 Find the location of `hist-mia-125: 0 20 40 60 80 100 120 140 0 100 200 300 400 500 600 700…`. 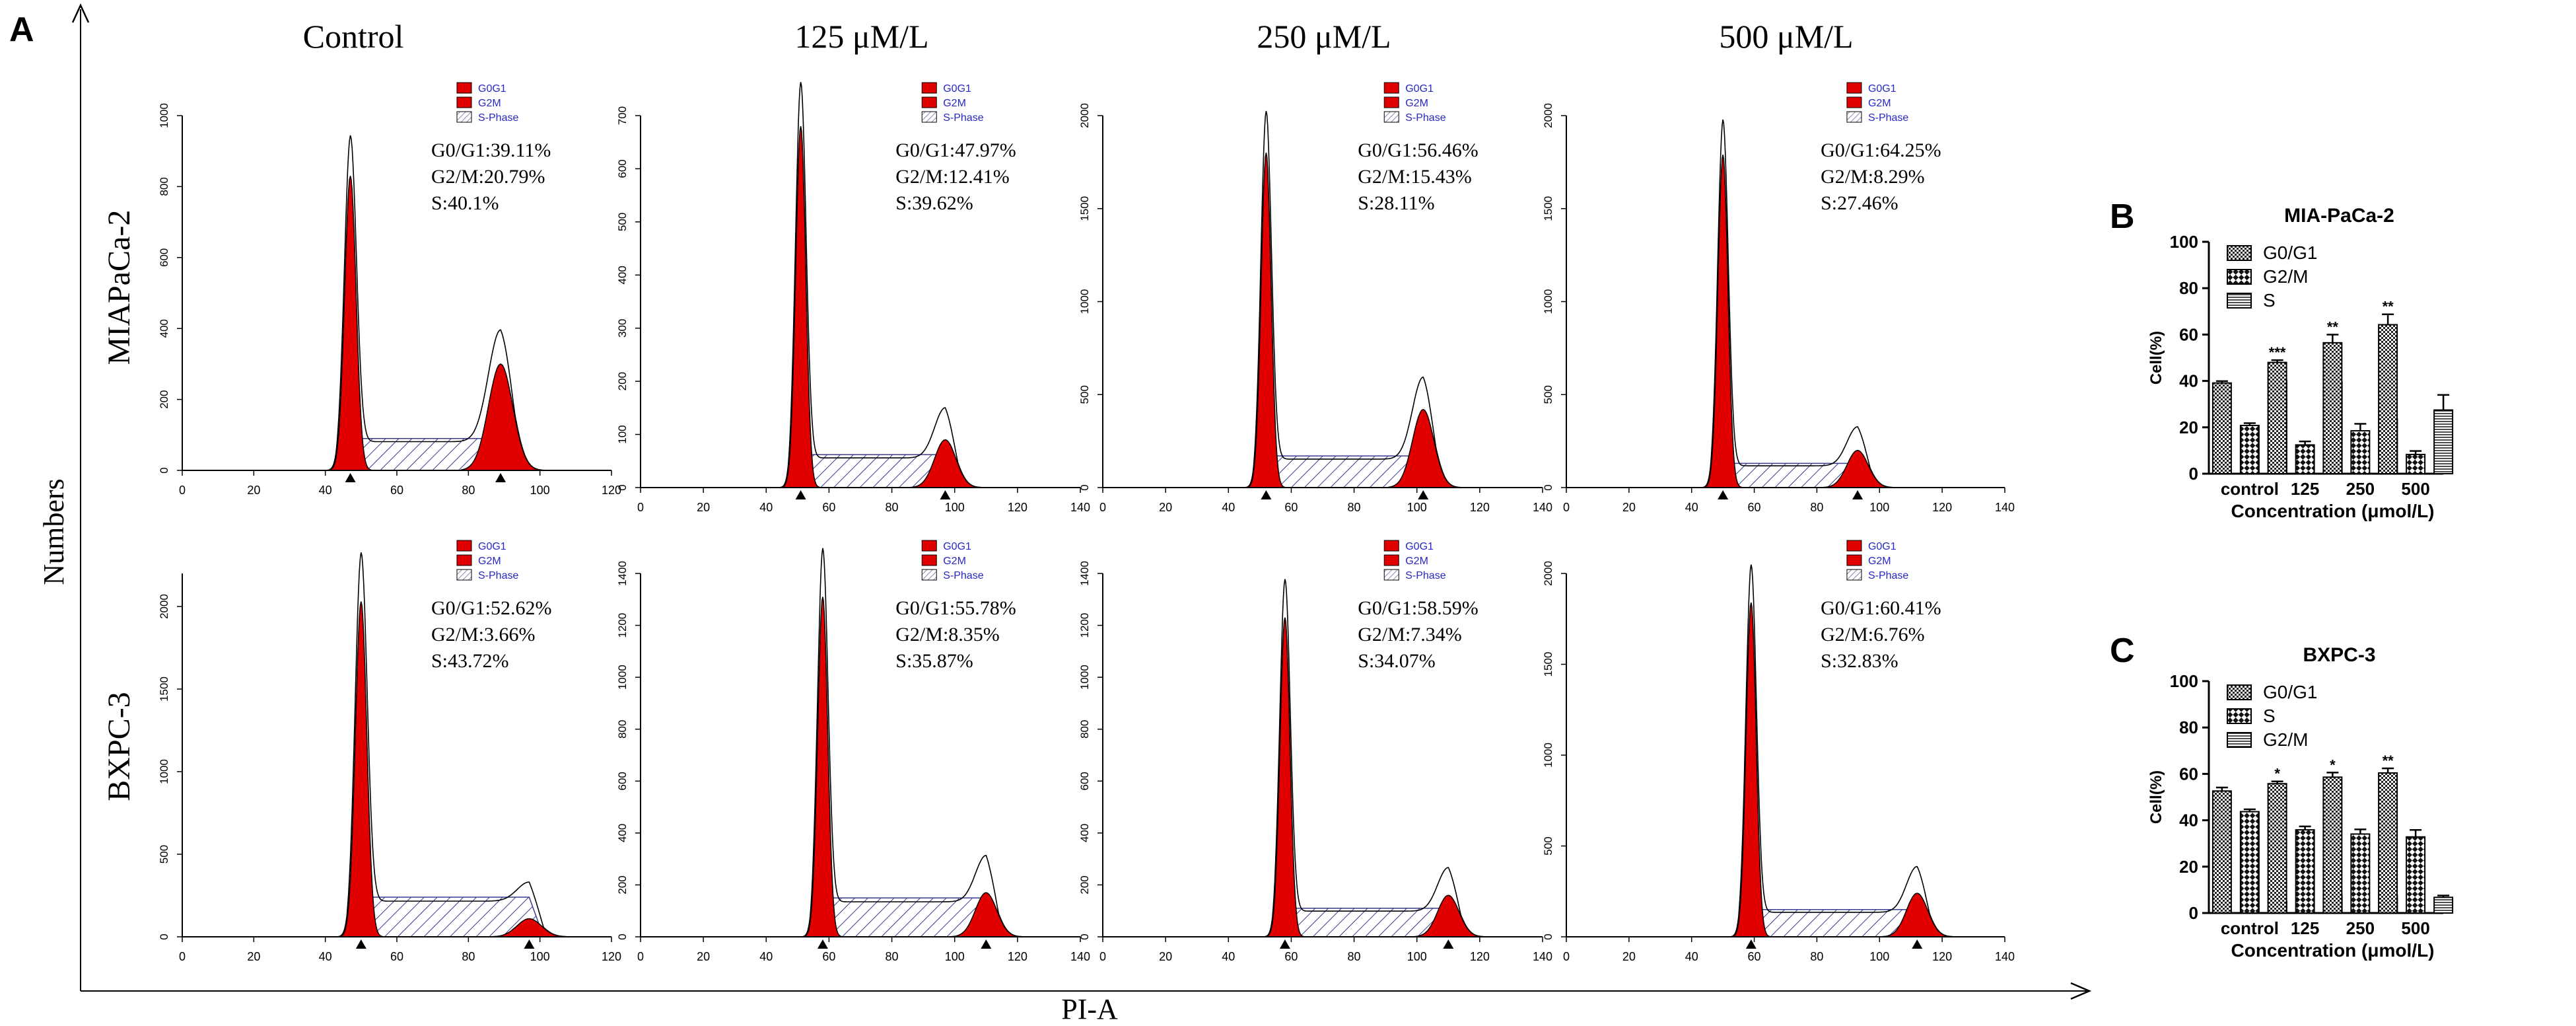

hist-mia-125: 0 20 40 60 80 100 120 140 0 100 200 300 400 500 600 700… is located at coordinates (853, 298).